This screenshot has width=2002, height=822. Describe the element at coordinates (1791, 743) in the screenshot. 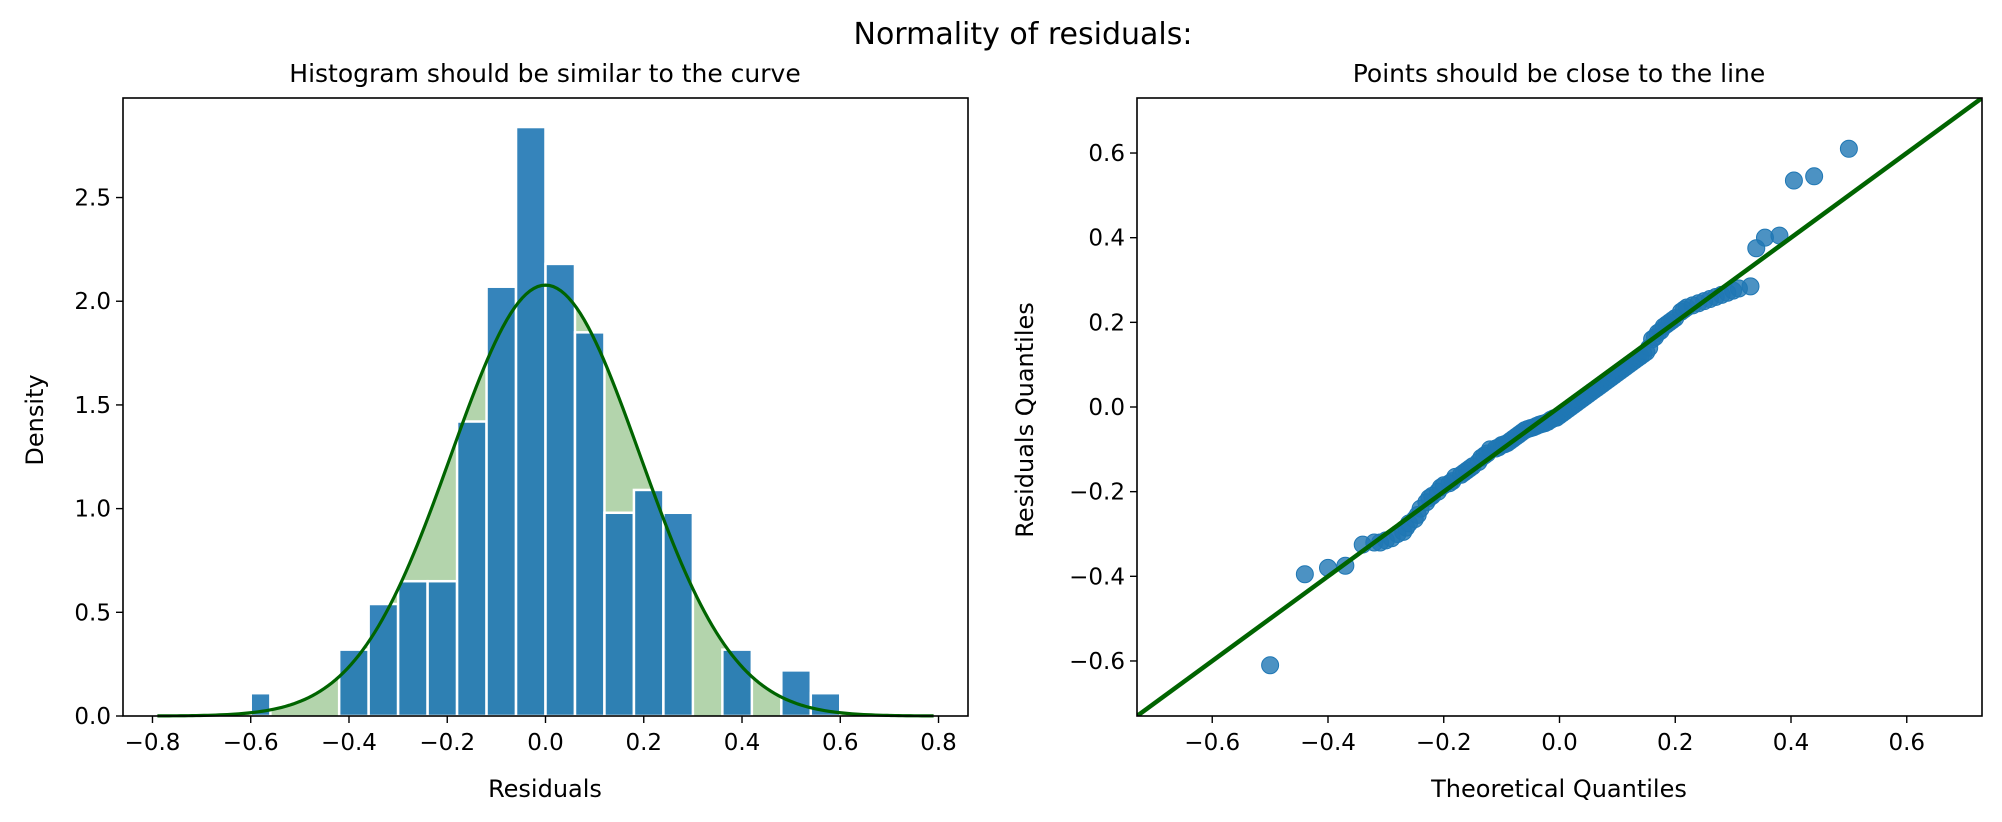

I see `qq-xtick-label: 0.4` at that location.